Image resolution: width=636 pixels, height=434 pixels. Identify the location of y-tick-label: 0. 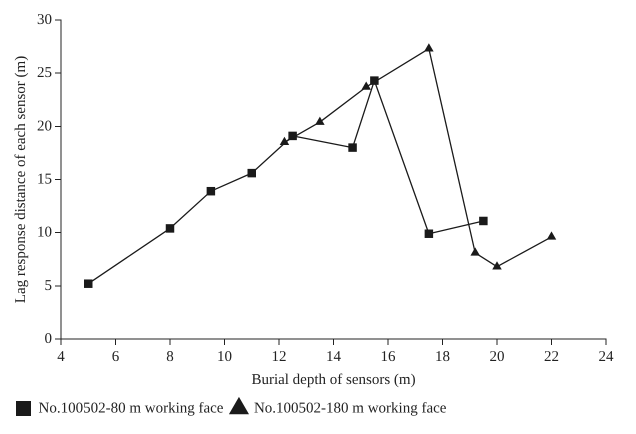
(48, 338).